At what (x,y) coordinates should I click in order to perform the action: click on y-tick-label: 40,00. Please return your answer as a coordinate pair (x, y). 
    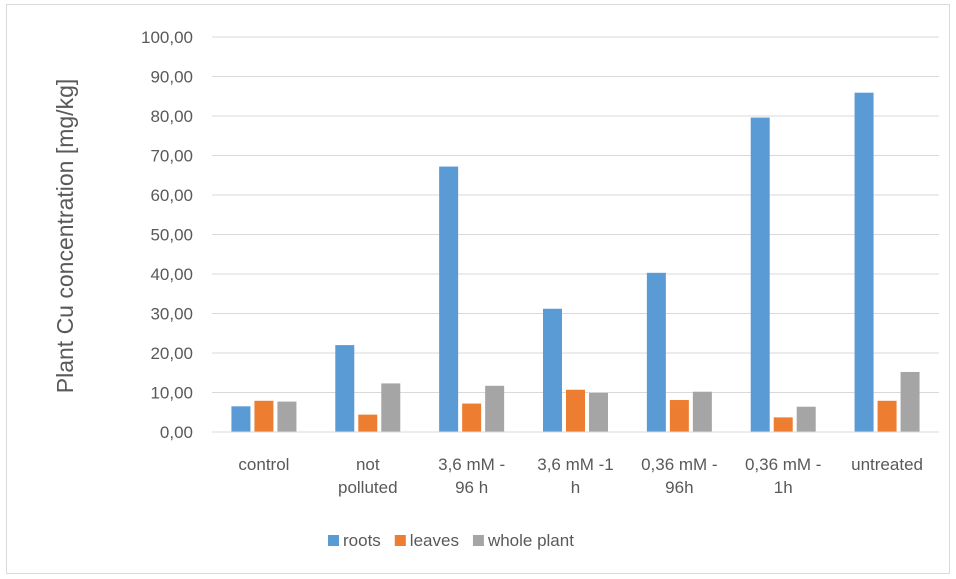
    Looking at the image, I should click on (171, 274).